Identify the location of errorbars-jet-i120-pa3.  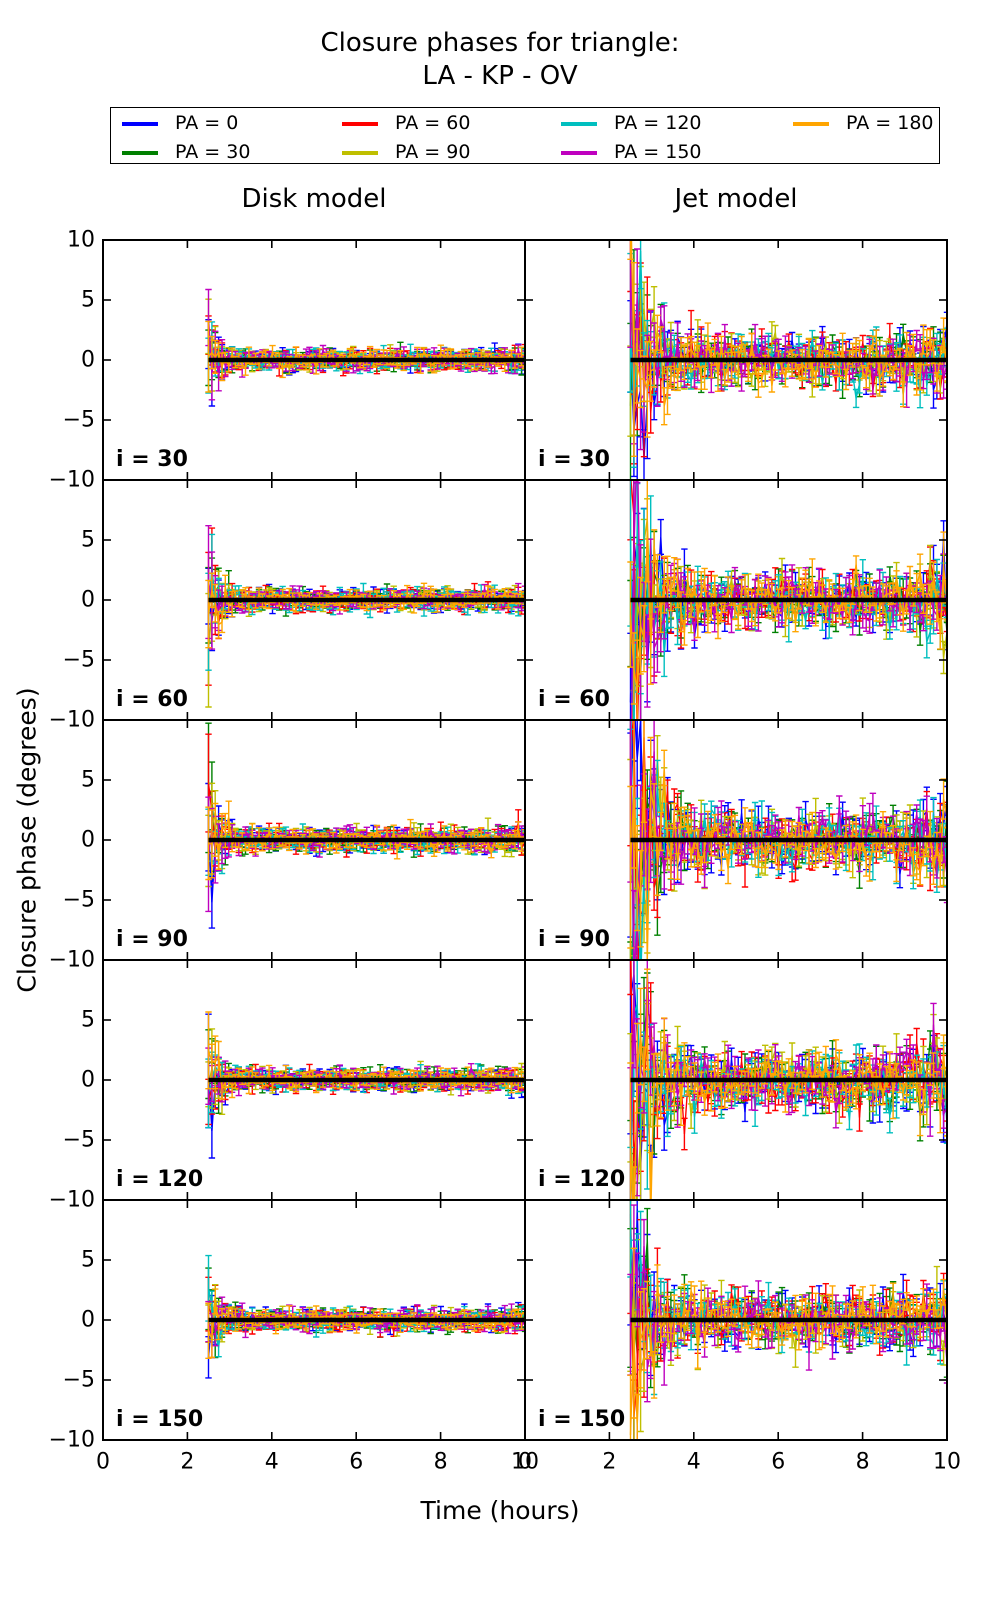
(786, 1101).